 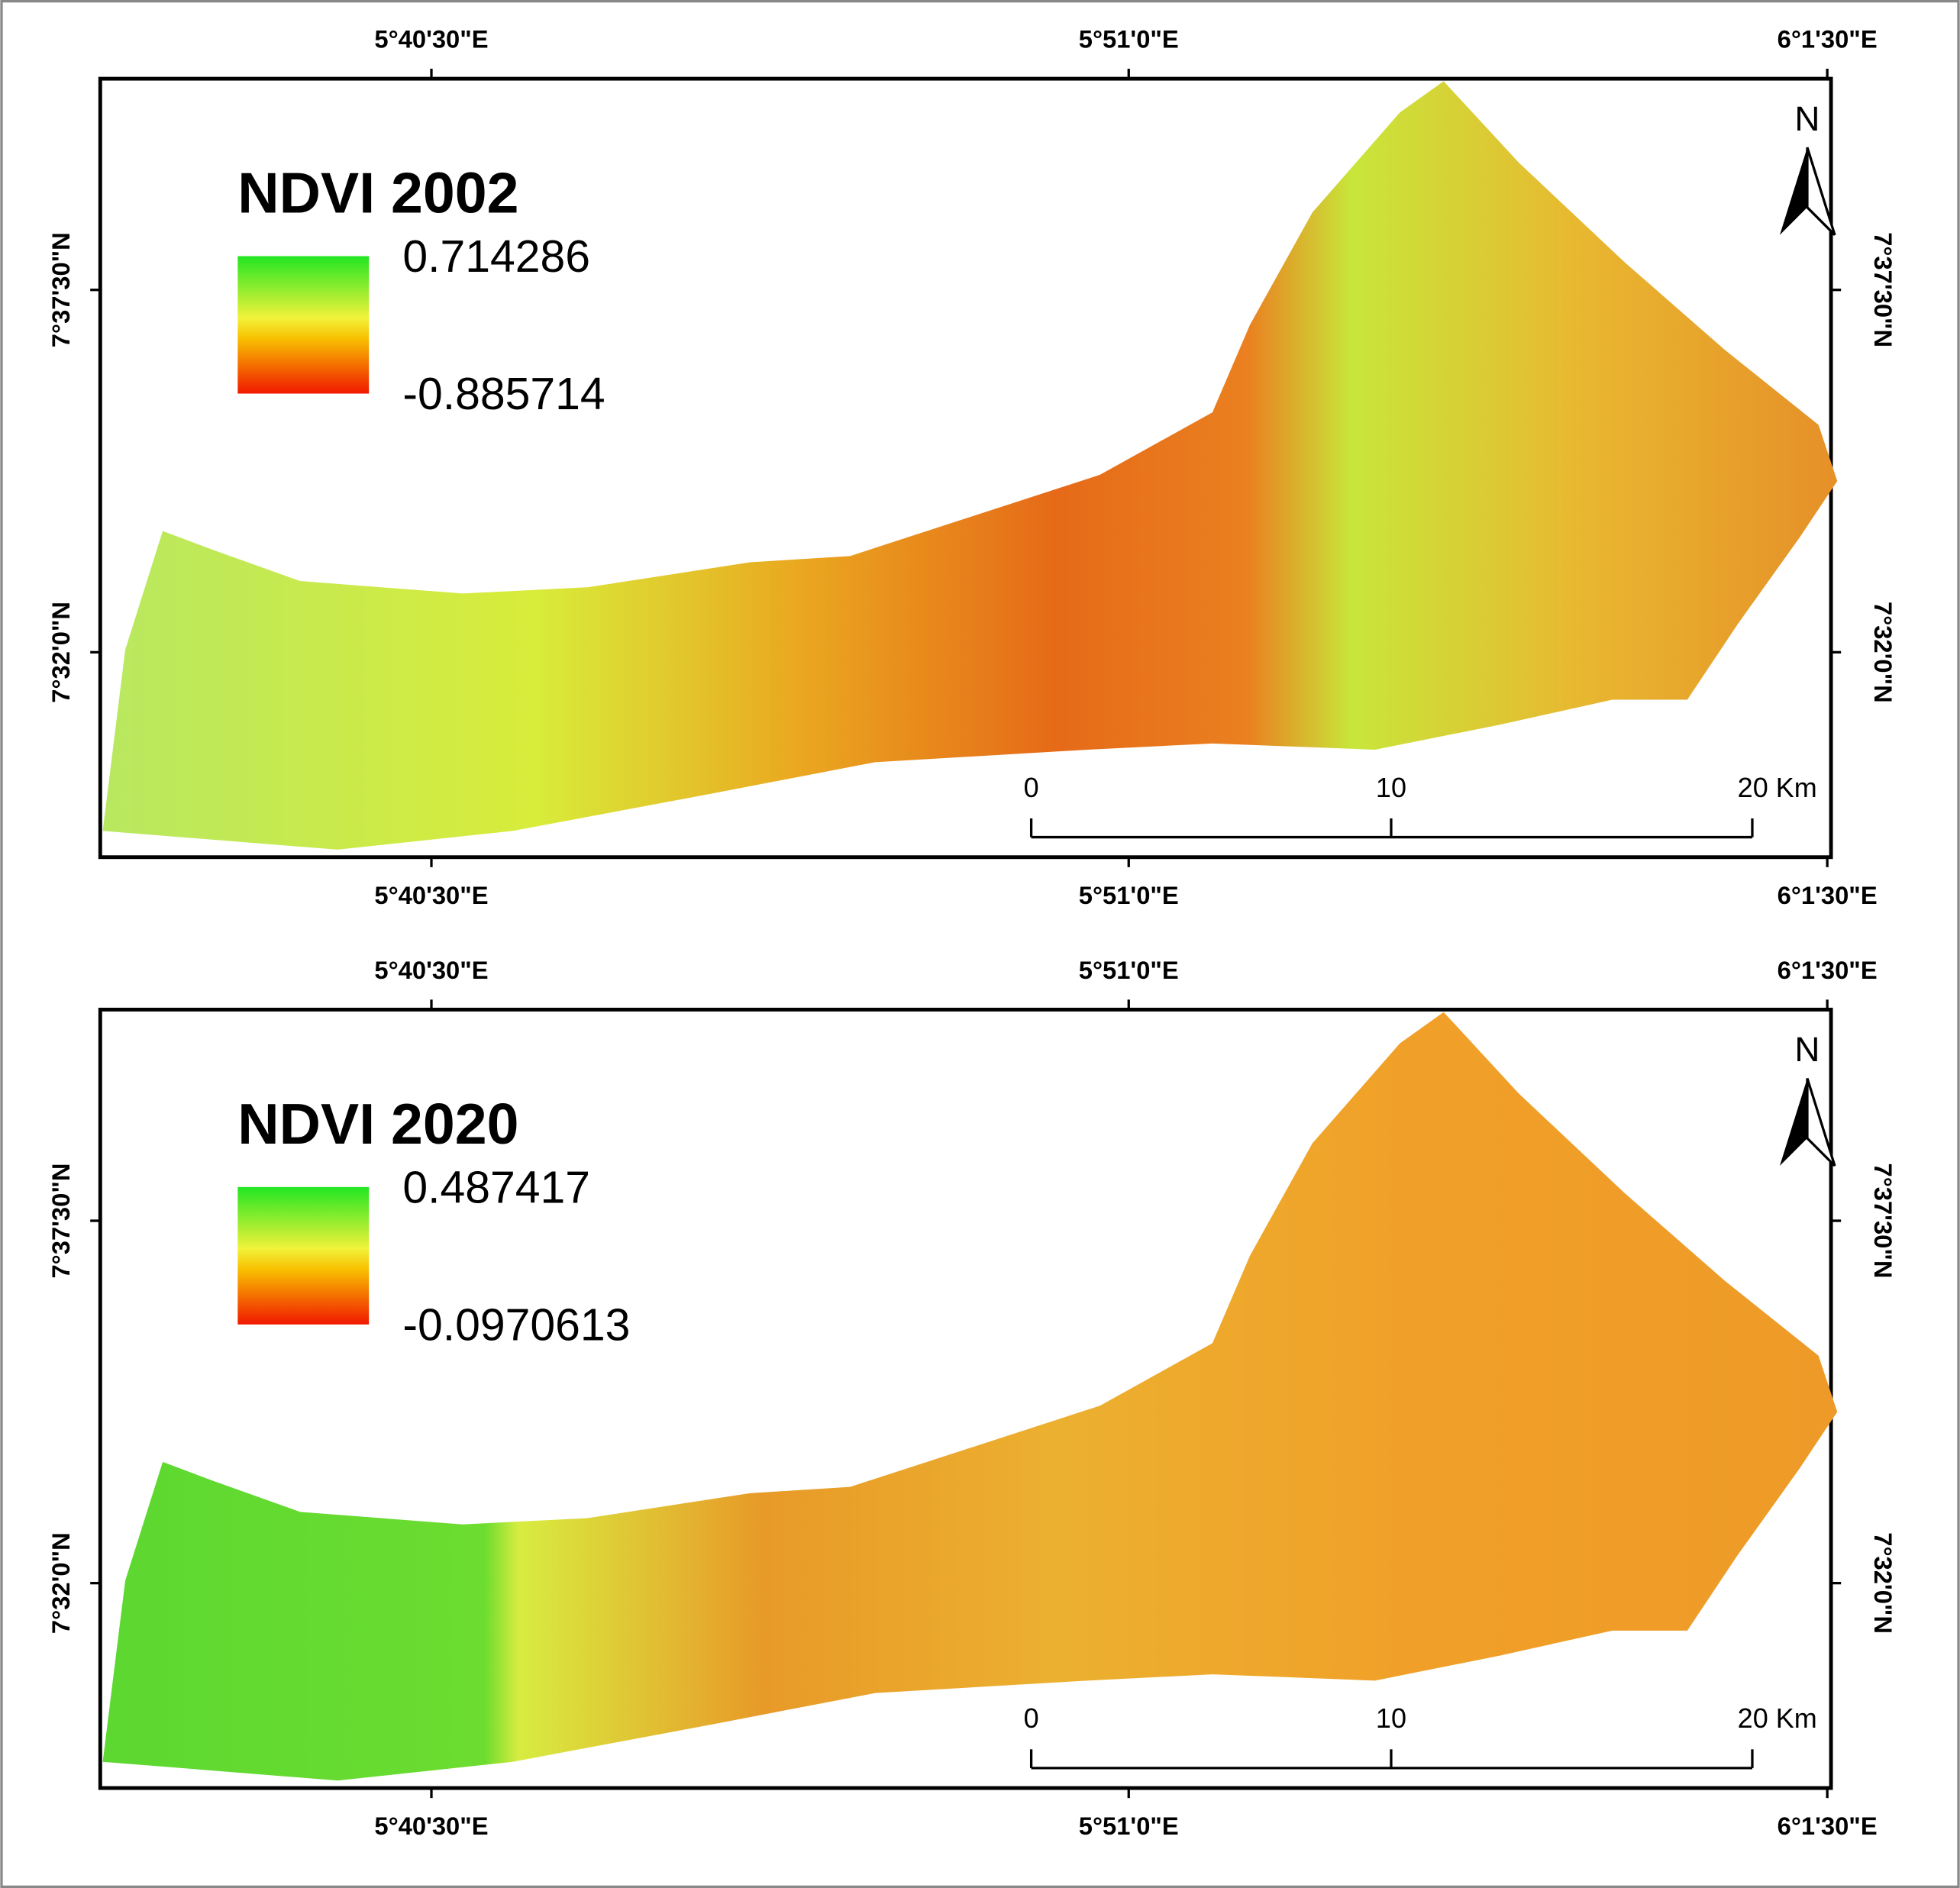 I want to click on legend-low: -0.0970613, so click(x=516, y=1325).